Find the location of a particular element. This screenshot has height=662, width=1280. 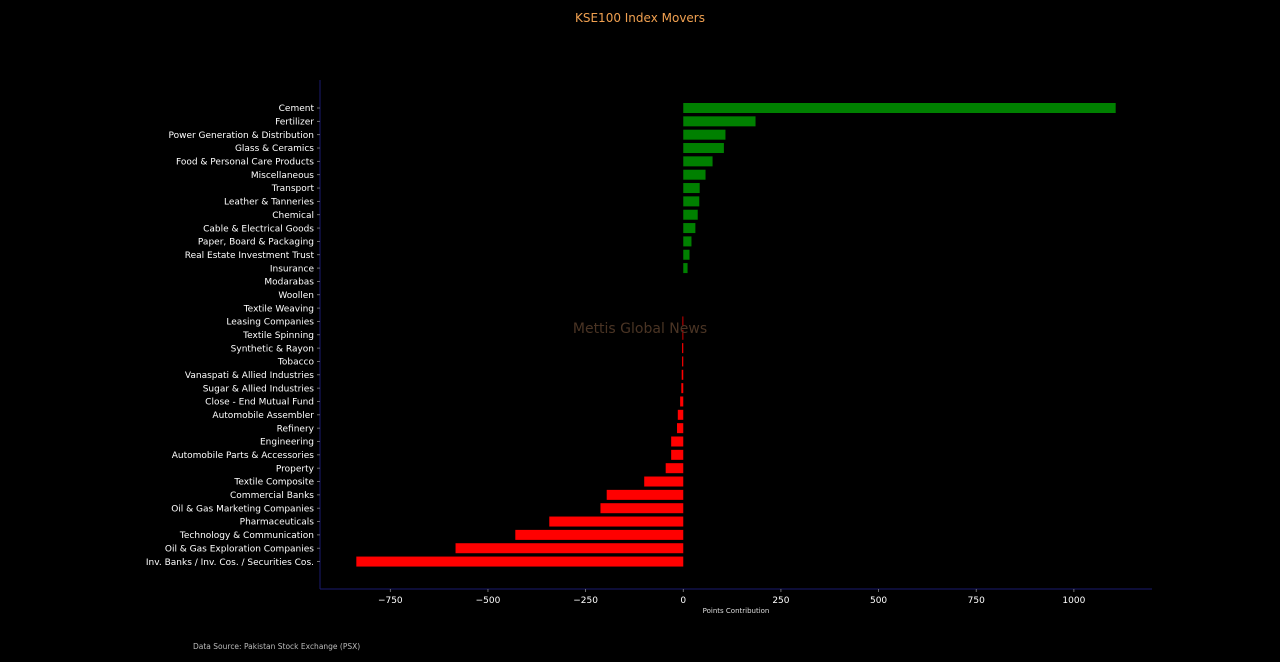

x-tick-label: 500 is located at coordinates (878, 601).